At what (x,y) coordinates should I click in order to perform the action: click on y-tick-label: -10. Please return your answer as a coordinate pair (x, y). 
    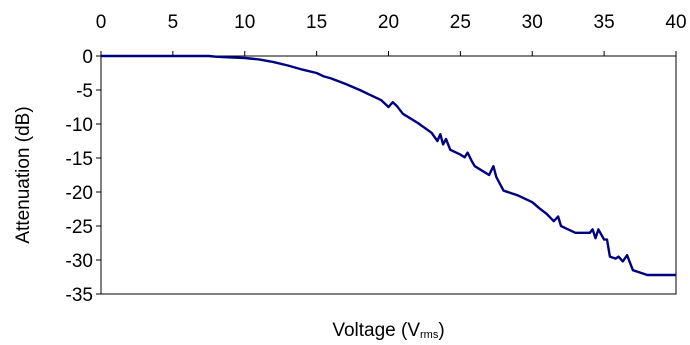
    Looking at the image, I should click on (79, 125).